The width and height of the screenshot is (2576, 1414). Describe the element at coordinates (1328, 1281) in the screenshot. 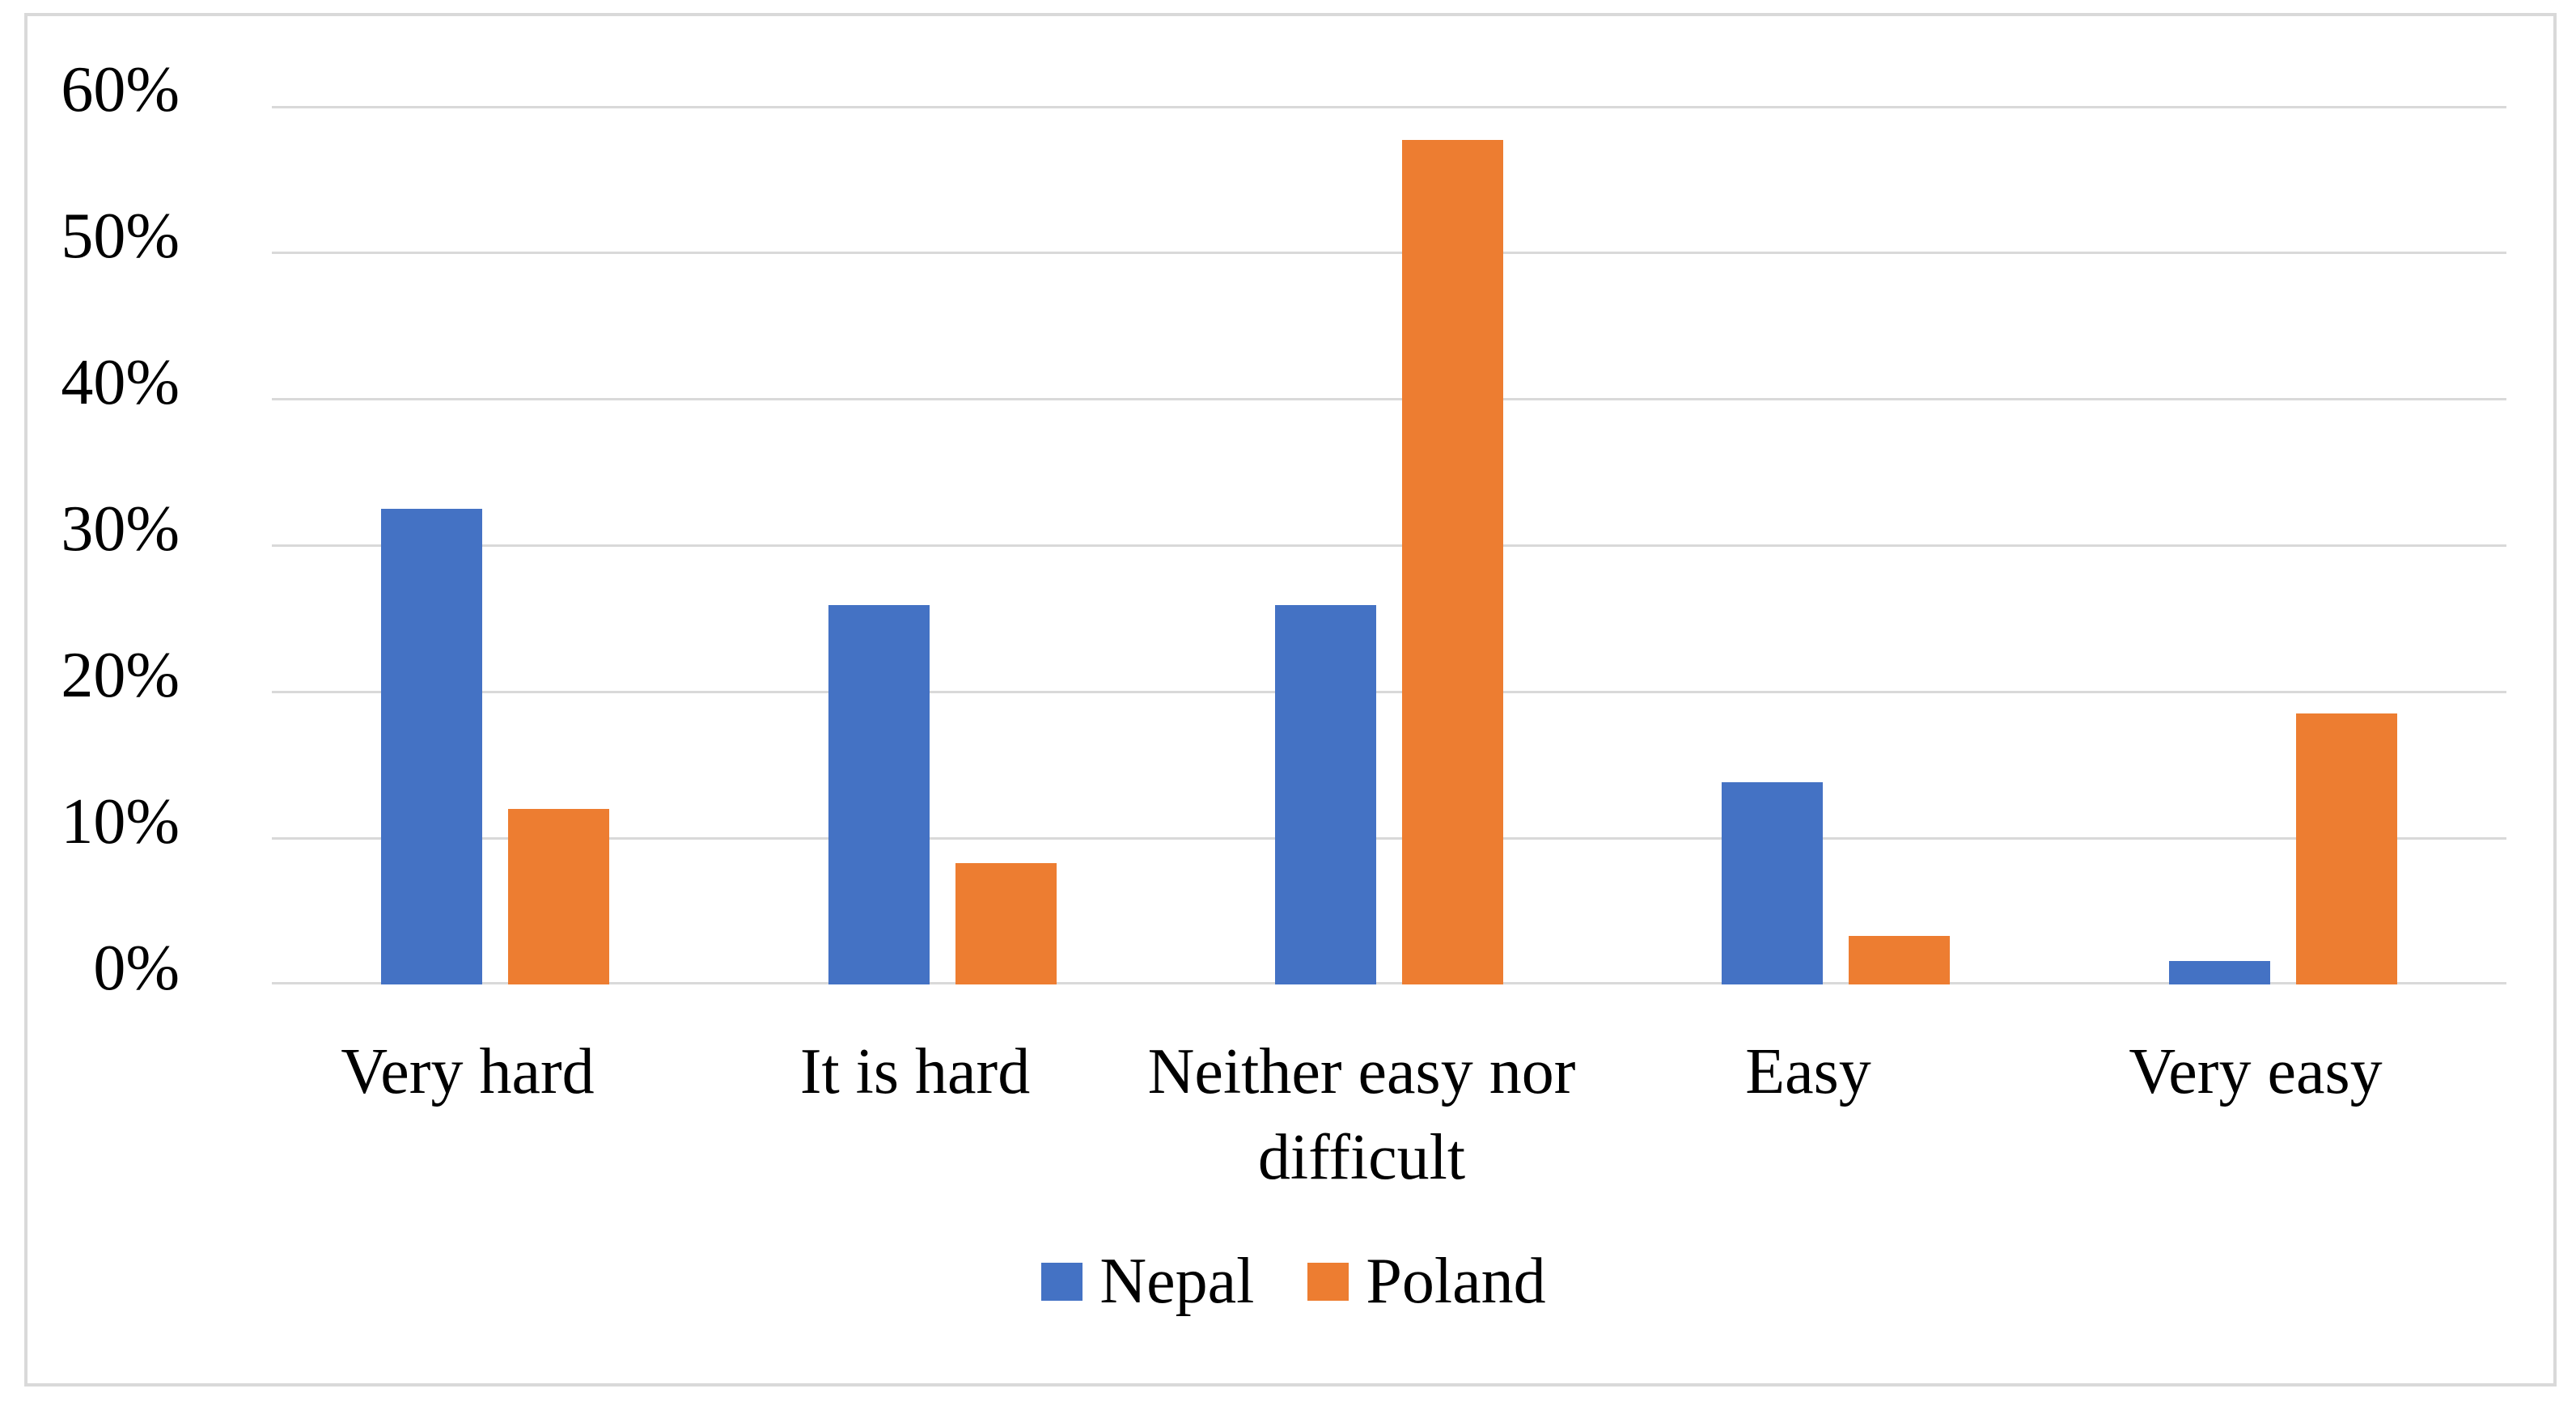

I see `legend-swatch-poland` at that location.